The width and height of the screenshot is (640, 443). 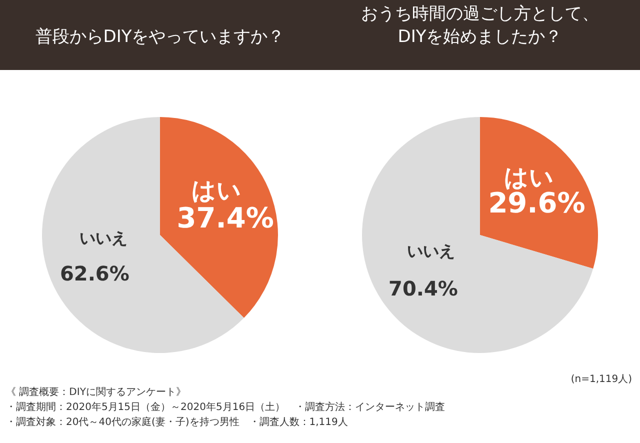 I want to click on chart-title: 普段からDIYをやっていますか？, so click(x=160, y=37).